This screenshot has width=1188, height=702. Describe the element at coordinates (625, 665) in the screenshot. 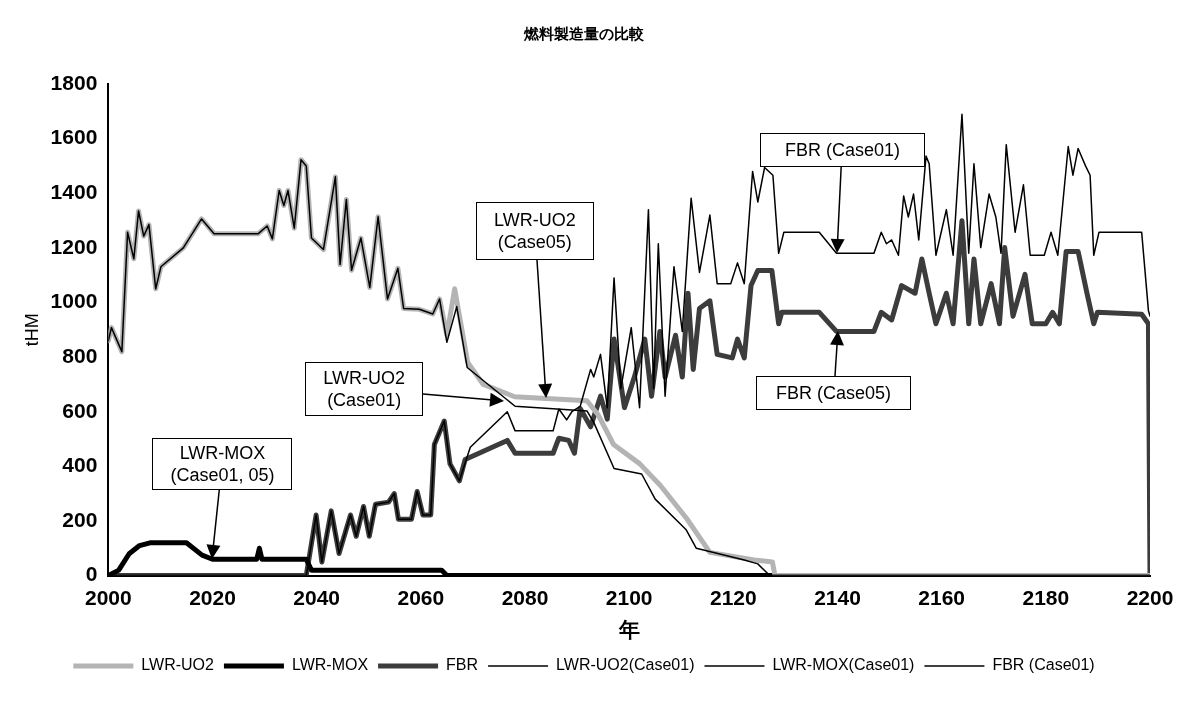

I see `legend-label: LWR-UO2(Case01)` at that location.